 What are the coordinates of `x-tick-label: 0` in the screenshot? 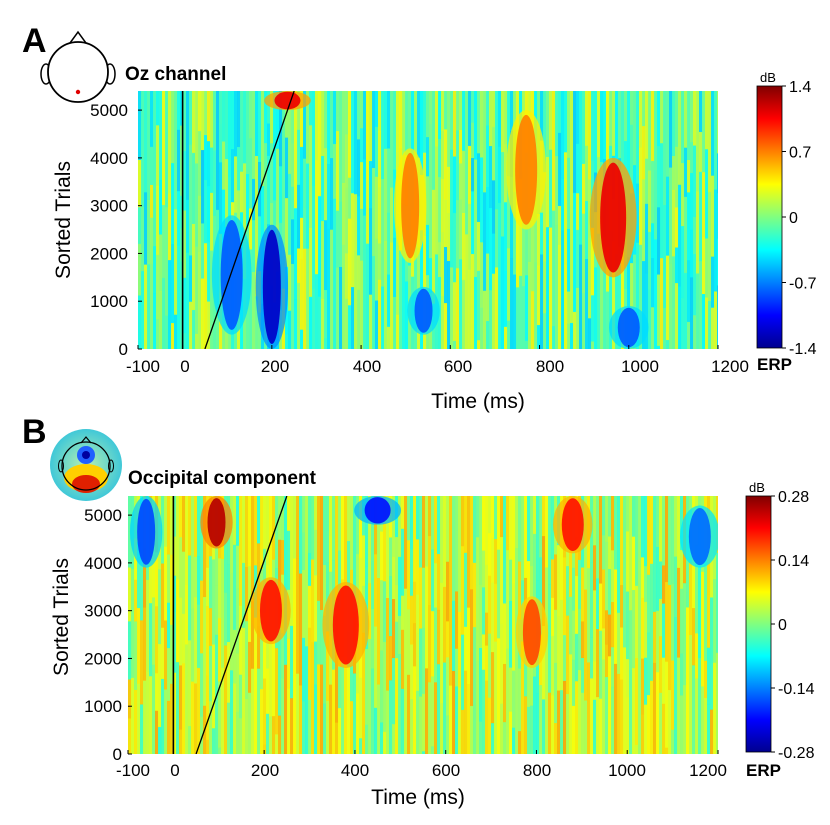 It's located at (174, 770).